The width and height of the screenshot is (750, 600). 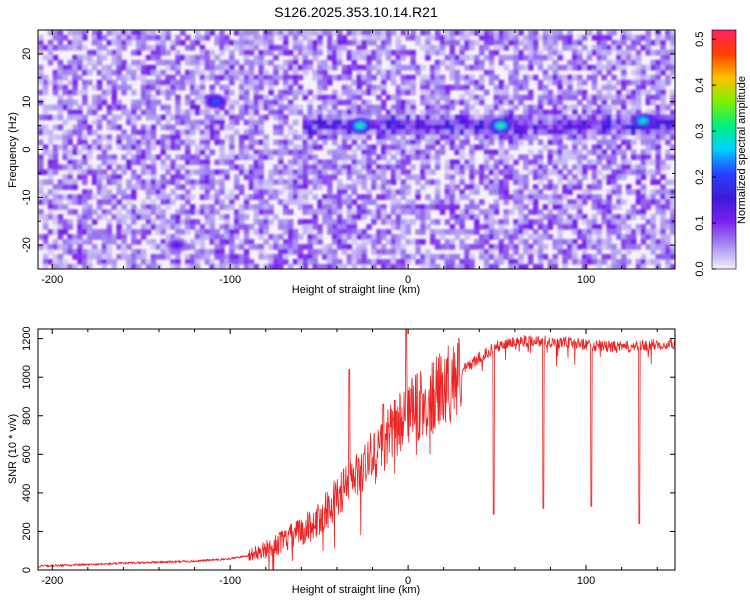 I want to click on x-tick-label: -200, so click(x=52, y=280).